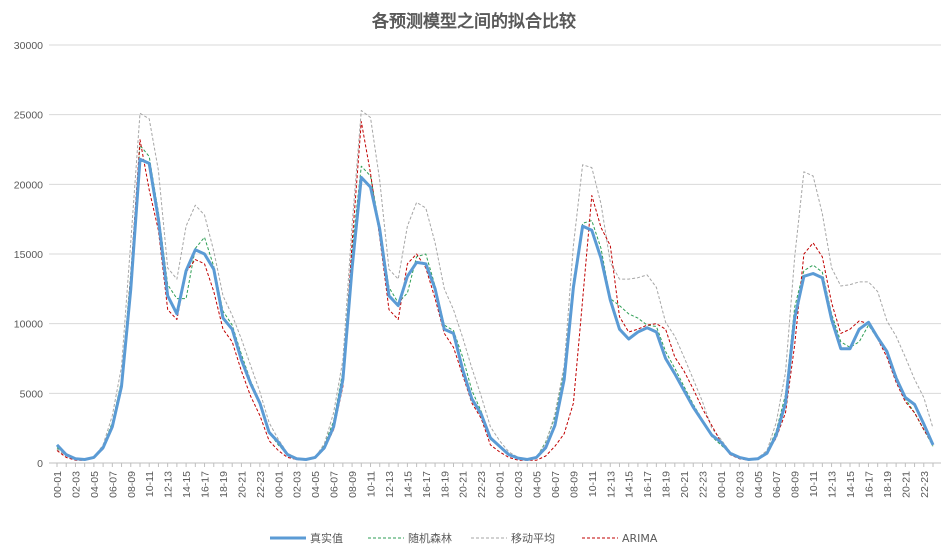 This screenshot has height=548, width=948. What do you see at coordinates (473, 21) in the screenshot?
I see `chart-title: 各预测模型之间的拟合比较` at bounding box center [473, 21].